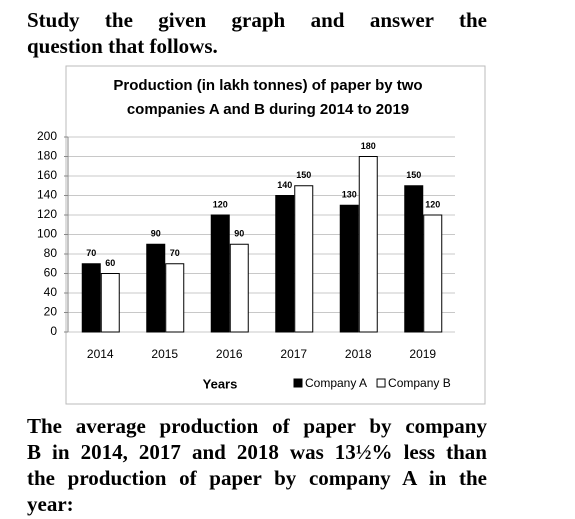 This screenshot has height=519, width=575. What do you see at coordinates (284, 185) in the screenshot?
I see `value-label: 140` at bounding box center [284, 185].